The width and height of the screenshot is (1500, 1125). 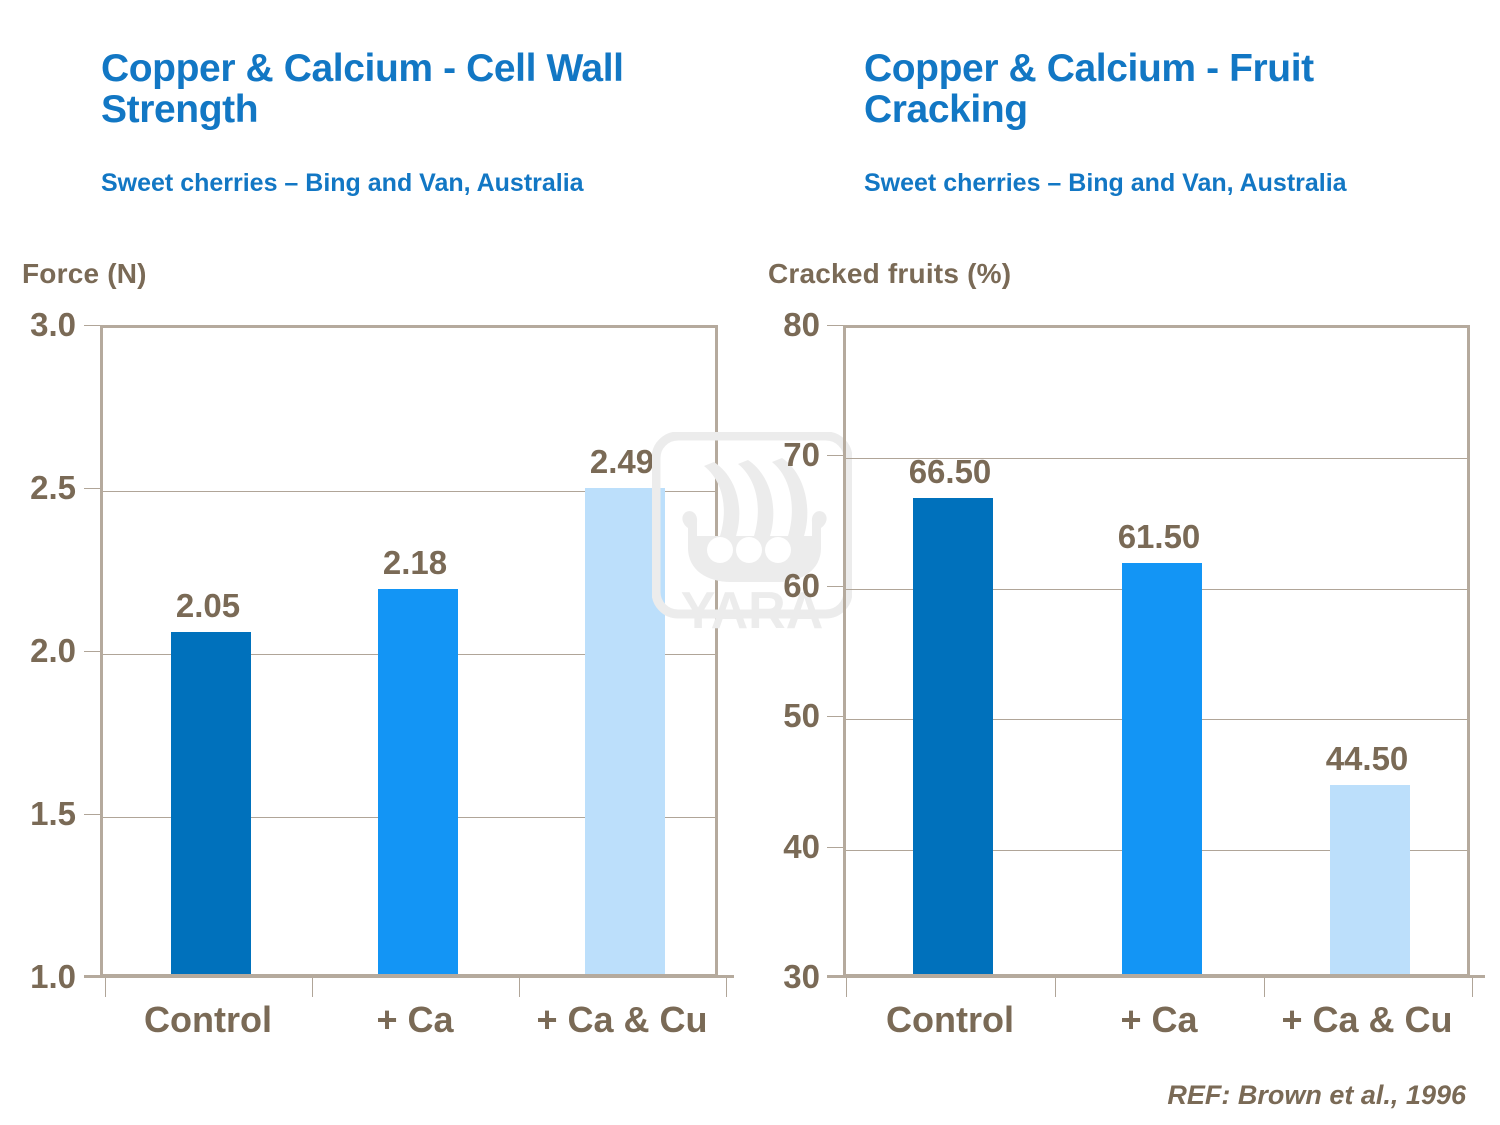 What do you see at coordinates (208, 605) in the screenshot?
I see `bar-value-label: 2.05` at bounding box center [208, 605].